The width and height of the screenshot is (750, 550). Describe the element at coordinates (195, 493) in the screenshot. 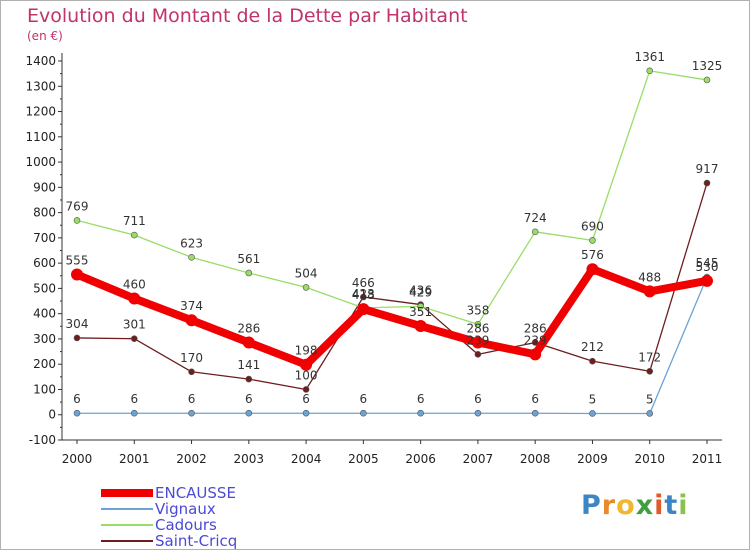

I see `legend-label: ENCAUSSE` at that location.